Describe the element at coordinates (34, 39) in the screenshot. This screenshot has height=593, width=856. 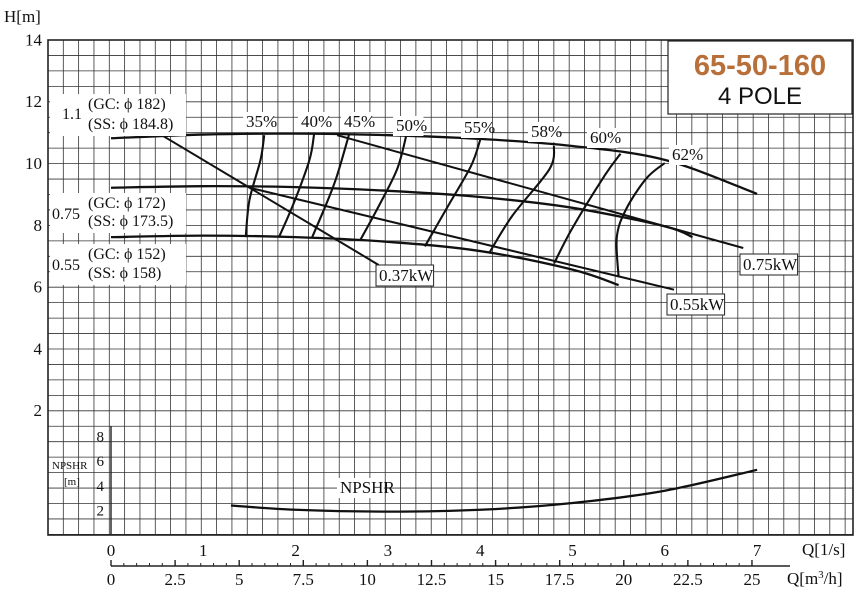
I see `y-tick-label: 14` at that location.